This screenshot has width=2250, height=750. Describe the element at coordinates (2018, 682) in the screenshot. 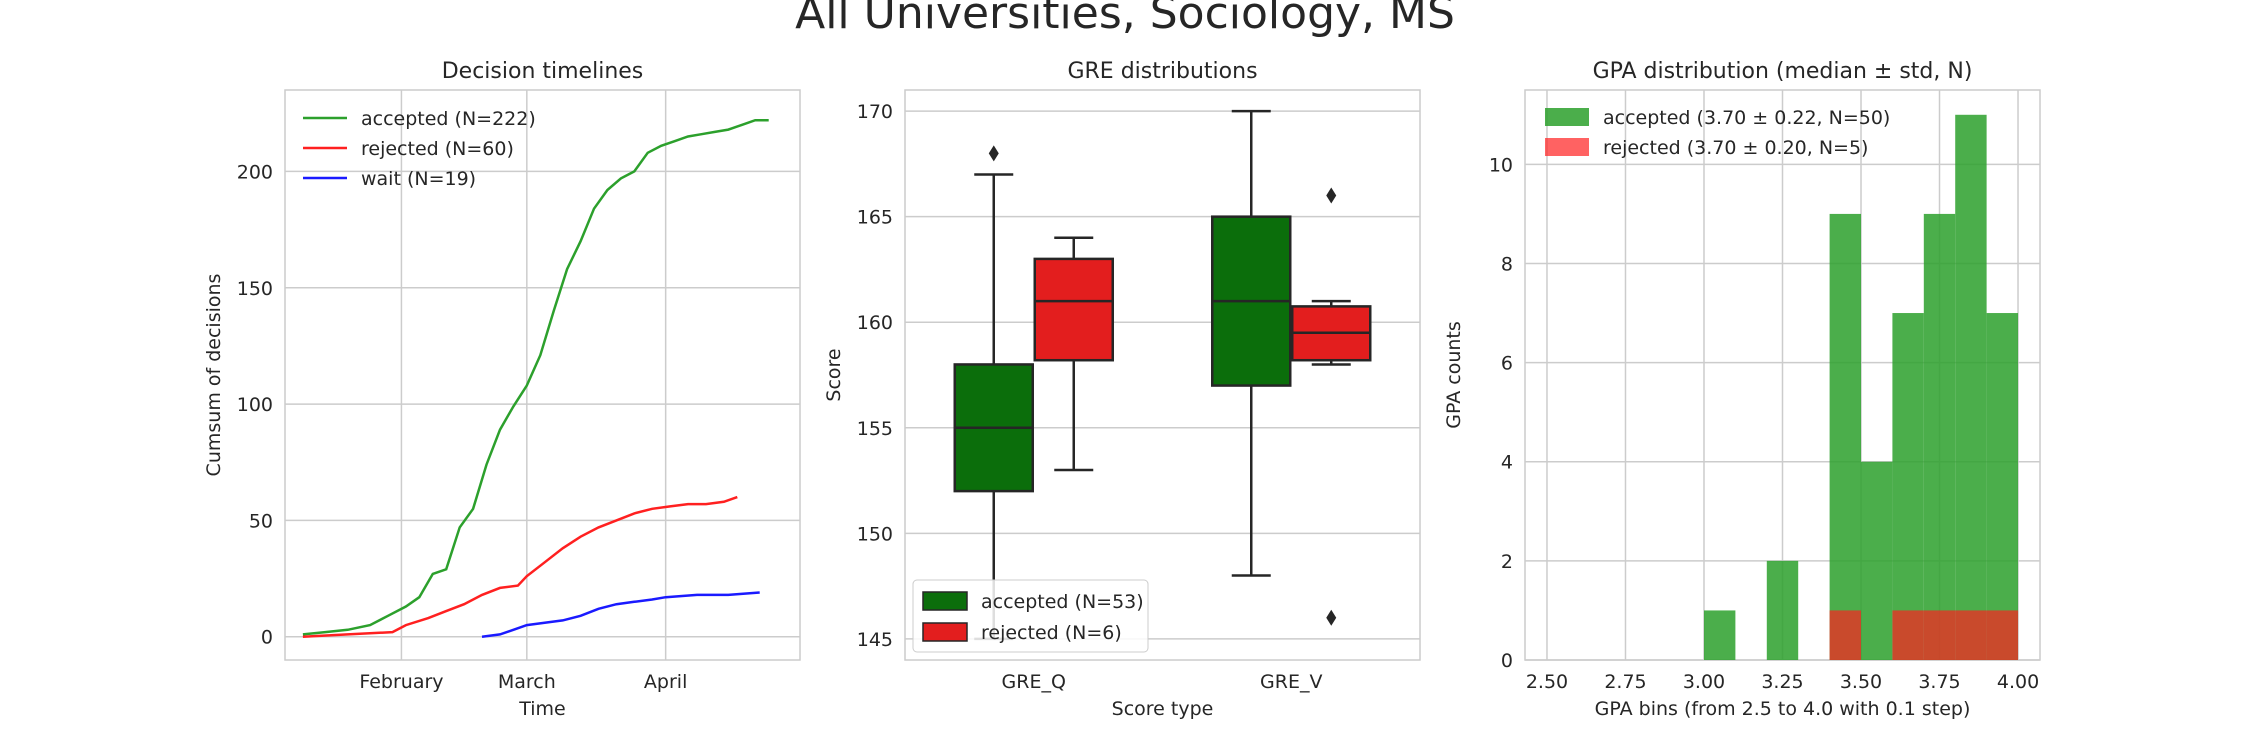

I see `x-tick-label: 4.00` at that location.